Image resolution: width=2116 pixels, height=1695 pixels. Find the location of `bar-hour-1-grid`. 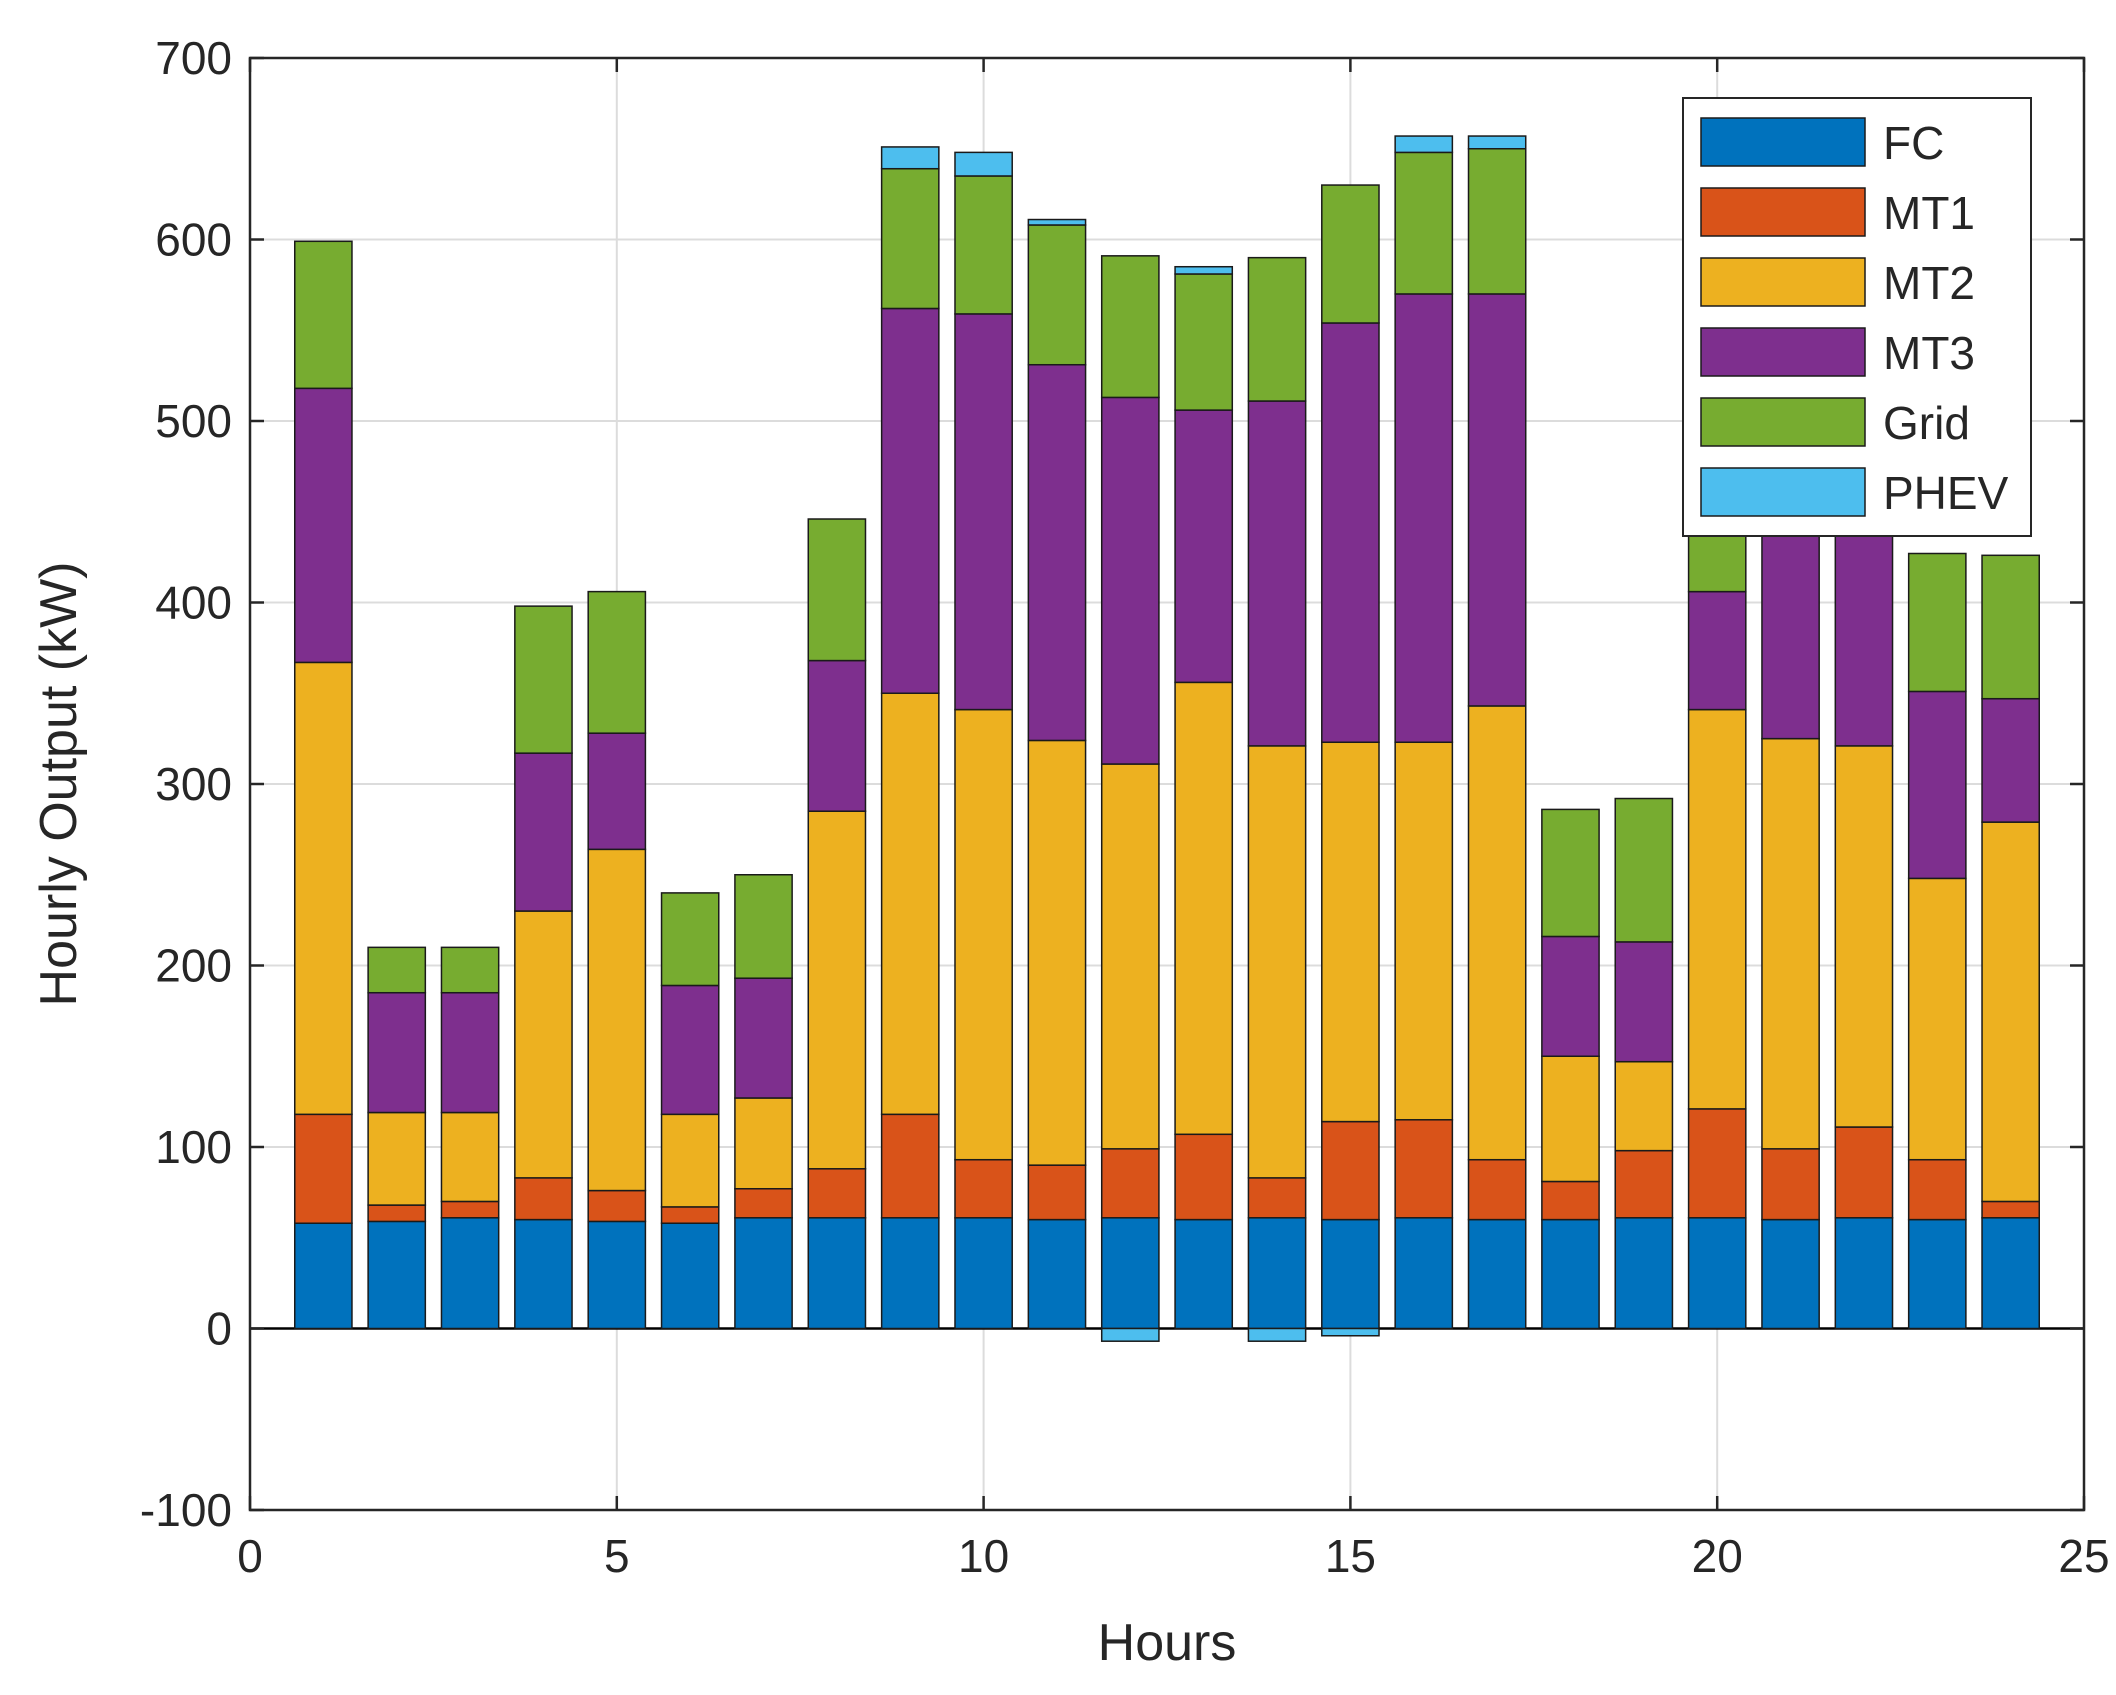

bar-hour-1-grid is located at coordinates (323, 315).